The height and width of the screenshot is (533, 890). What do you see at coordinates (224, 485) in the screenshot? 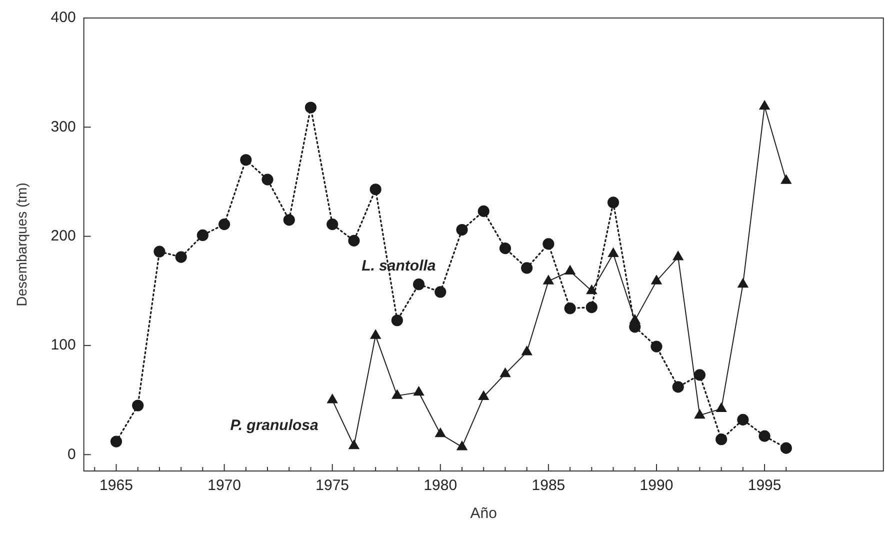
I see `x-tick-label: 1970` at bounding box center [224, 485].